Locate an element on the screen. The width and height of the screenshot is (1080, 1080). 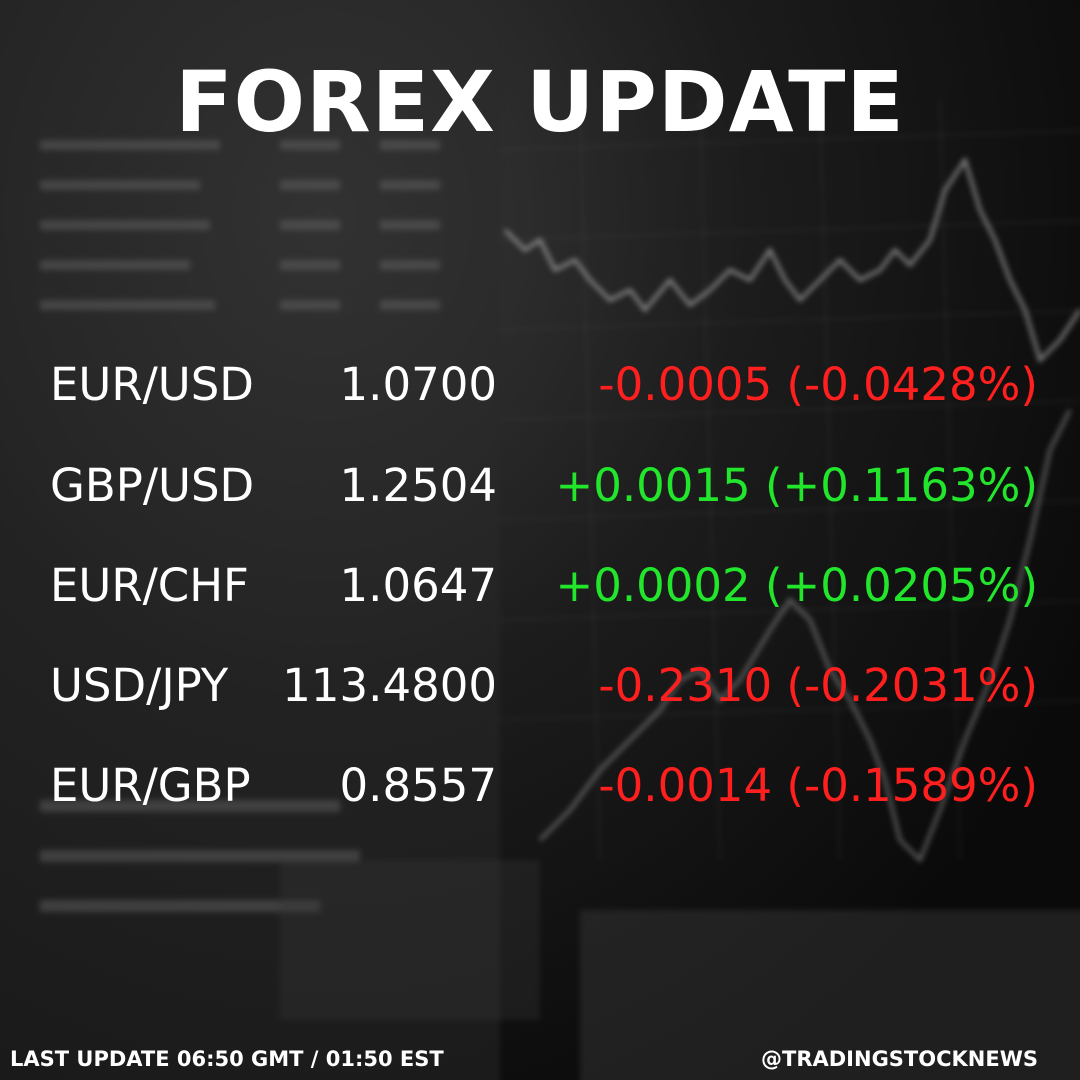
exchange-rate: 0.8557 is located at coordinates (418, 785).